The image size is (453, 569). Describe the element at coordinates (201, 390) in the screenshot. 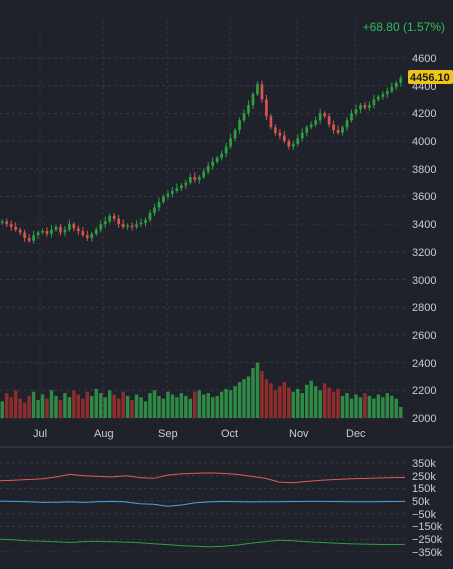

I see `volume-bars` at that location.